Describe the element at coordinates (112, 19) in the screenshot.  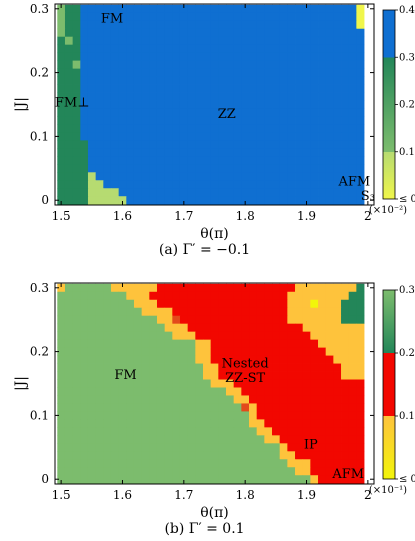
I see `region-label: FM` at that location.